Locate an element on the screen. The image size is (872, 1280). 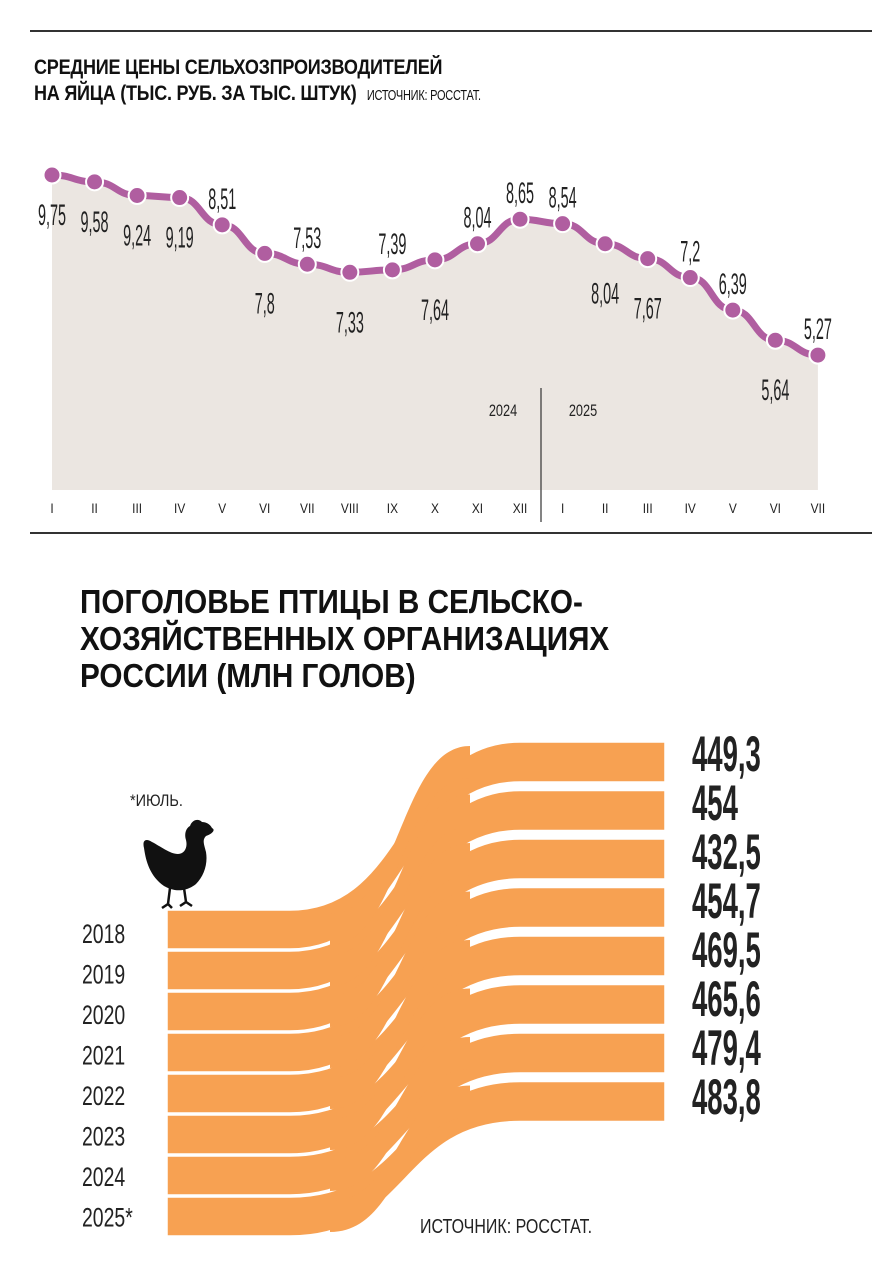
data-label: 7,39 is located at coordinates (392, 243).